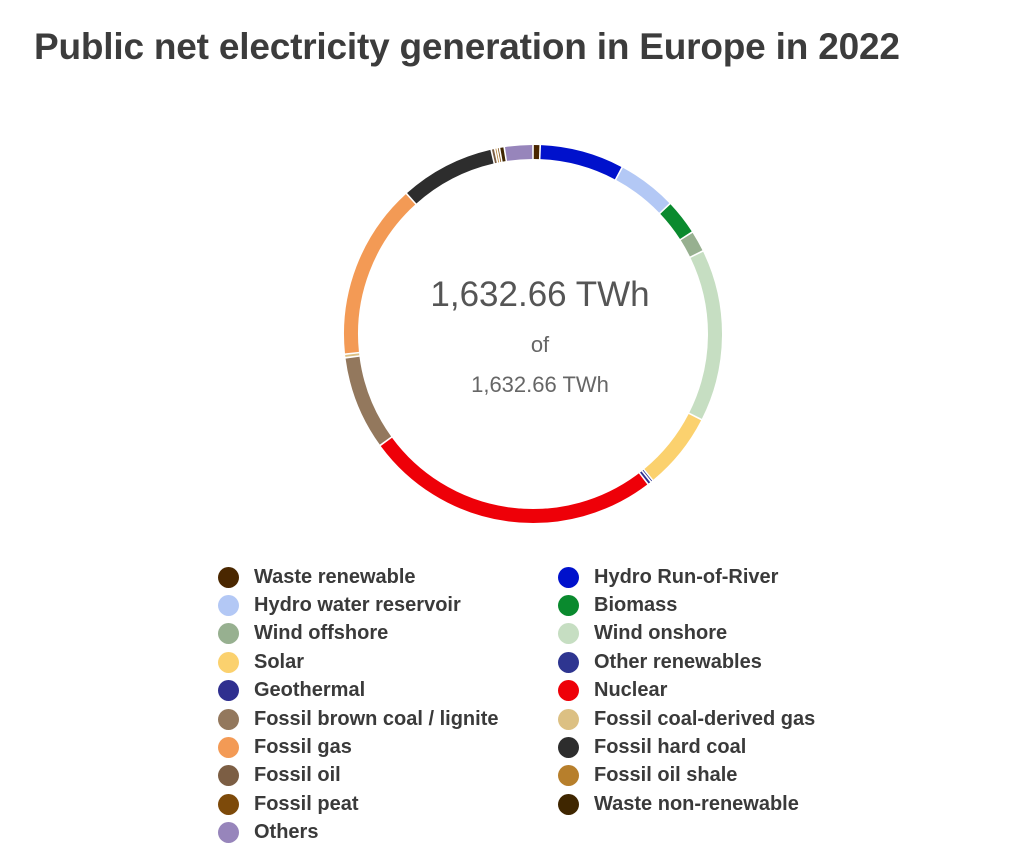 This screenshot has height=853, width=1024. I want to click on slice-geothermal, so click(645, 477).